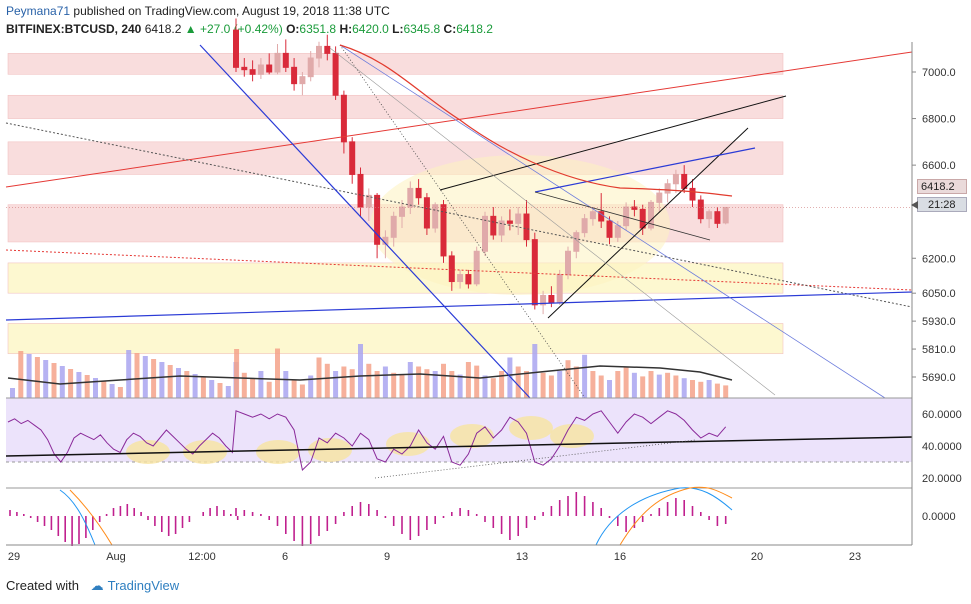 The image size is (971, 604). I want to click on price-change: +27.0 (+0.42%), so click(241, 29).